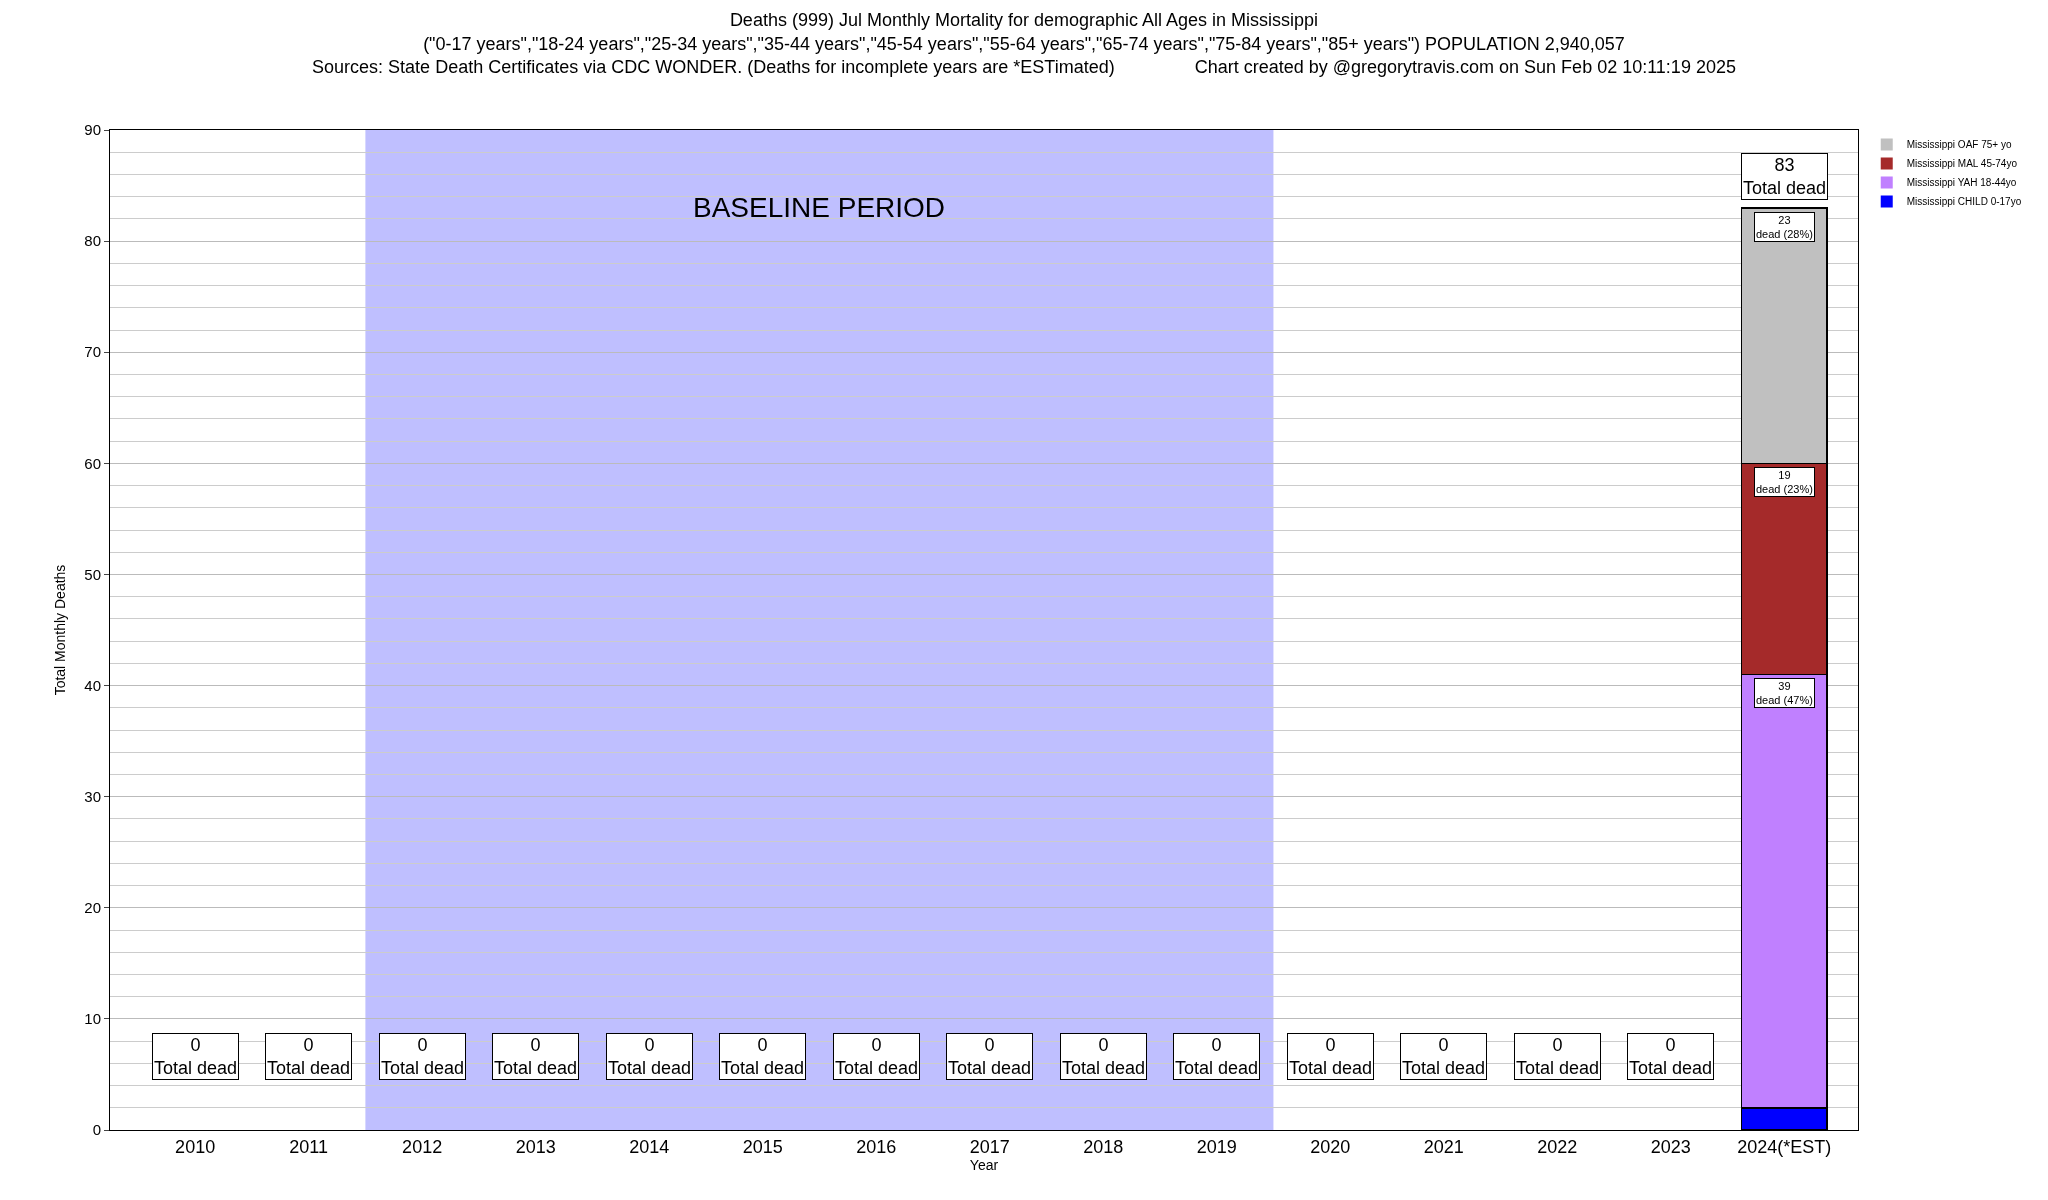 The width and height of the screenshot is (2048, 1200). I want to click on x-tick-label: 2016, so click(876, 1146).